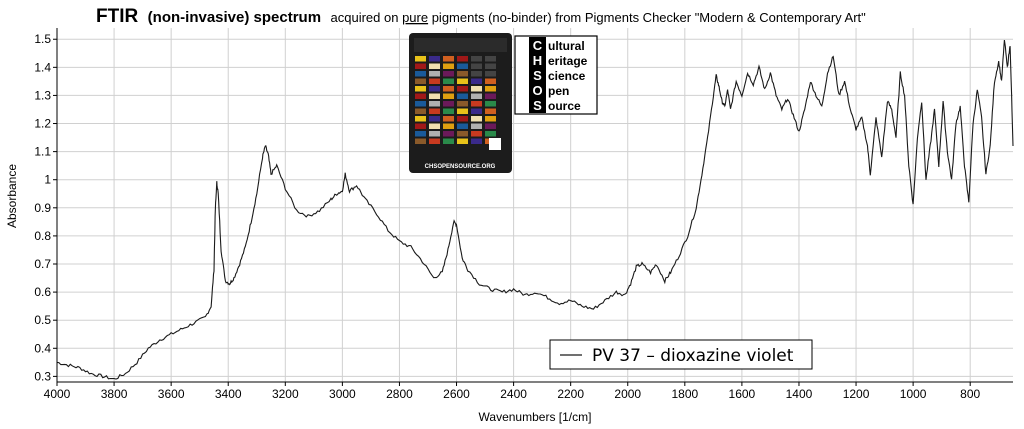 The width and height of the screenshot is (1024, 429). I want to click on y-tick-label: 0.7, so click(42, 264).